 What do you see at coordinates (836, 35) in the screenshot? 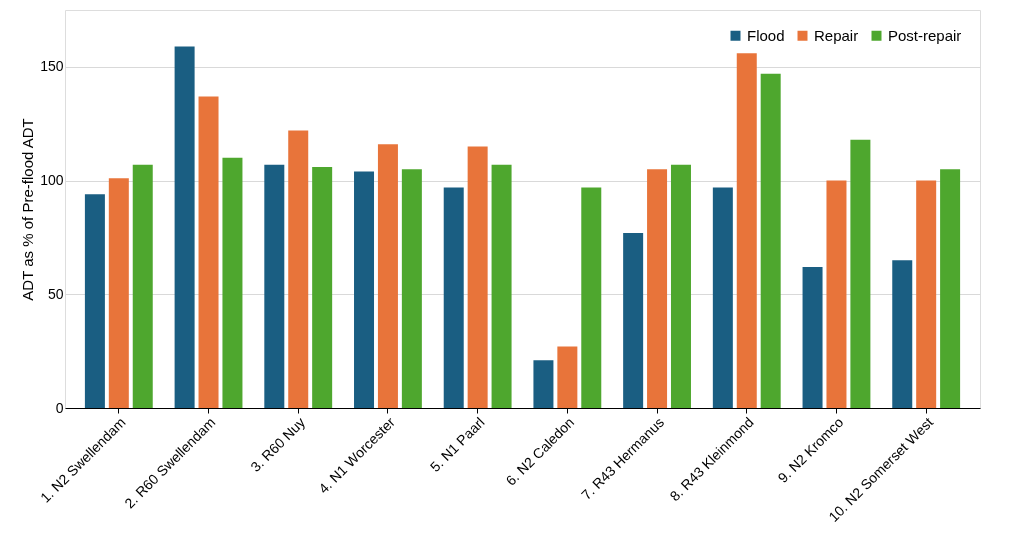
I see `legend-label: Repair` at bounding box center [836, 35].